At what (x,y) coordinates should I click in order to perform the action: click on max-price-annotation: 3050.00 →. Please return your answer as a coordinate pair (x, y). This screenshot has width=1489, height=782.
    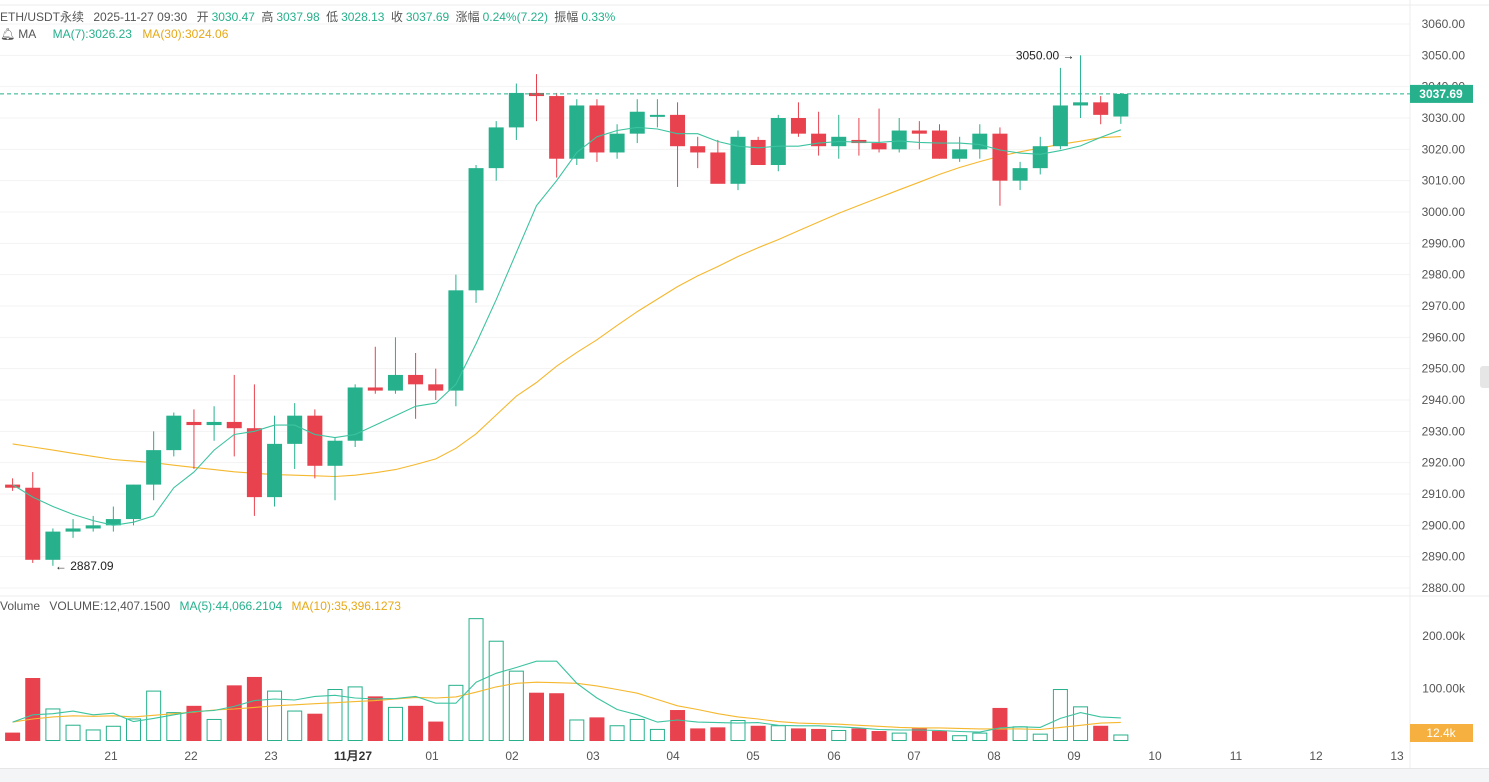
    Looking at the image, I should click on (1045, 55).